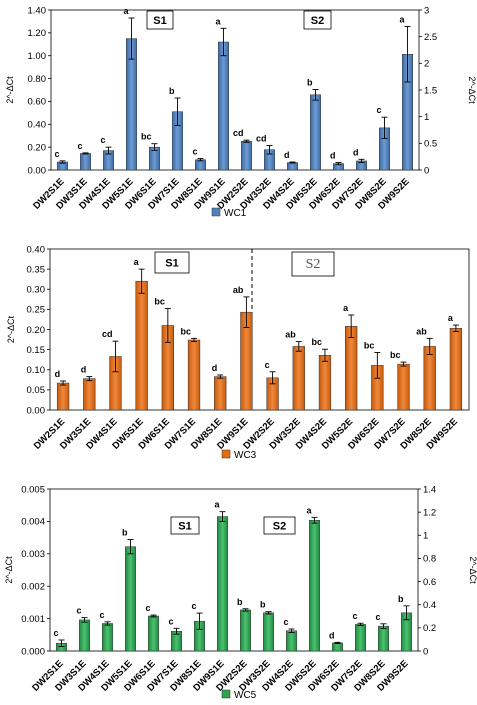  I want to click on legend-label: WC5, so click(245, 695).